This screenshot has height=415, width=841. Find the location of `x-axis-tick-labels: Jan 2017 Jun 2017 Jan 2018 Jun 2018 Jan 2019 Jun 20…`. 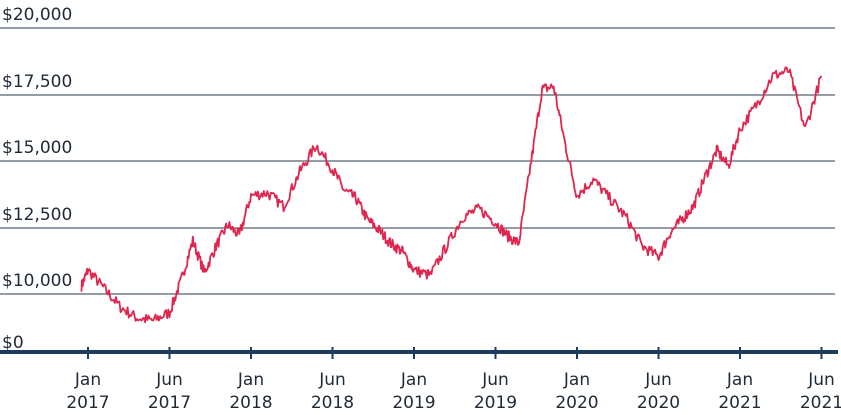

x-axis-tick-labels: Jan 2017 Jun 2017 Jan 2018 Jun 2018 Jan 2019 Jun 20… is located at coordinates (453, 391).